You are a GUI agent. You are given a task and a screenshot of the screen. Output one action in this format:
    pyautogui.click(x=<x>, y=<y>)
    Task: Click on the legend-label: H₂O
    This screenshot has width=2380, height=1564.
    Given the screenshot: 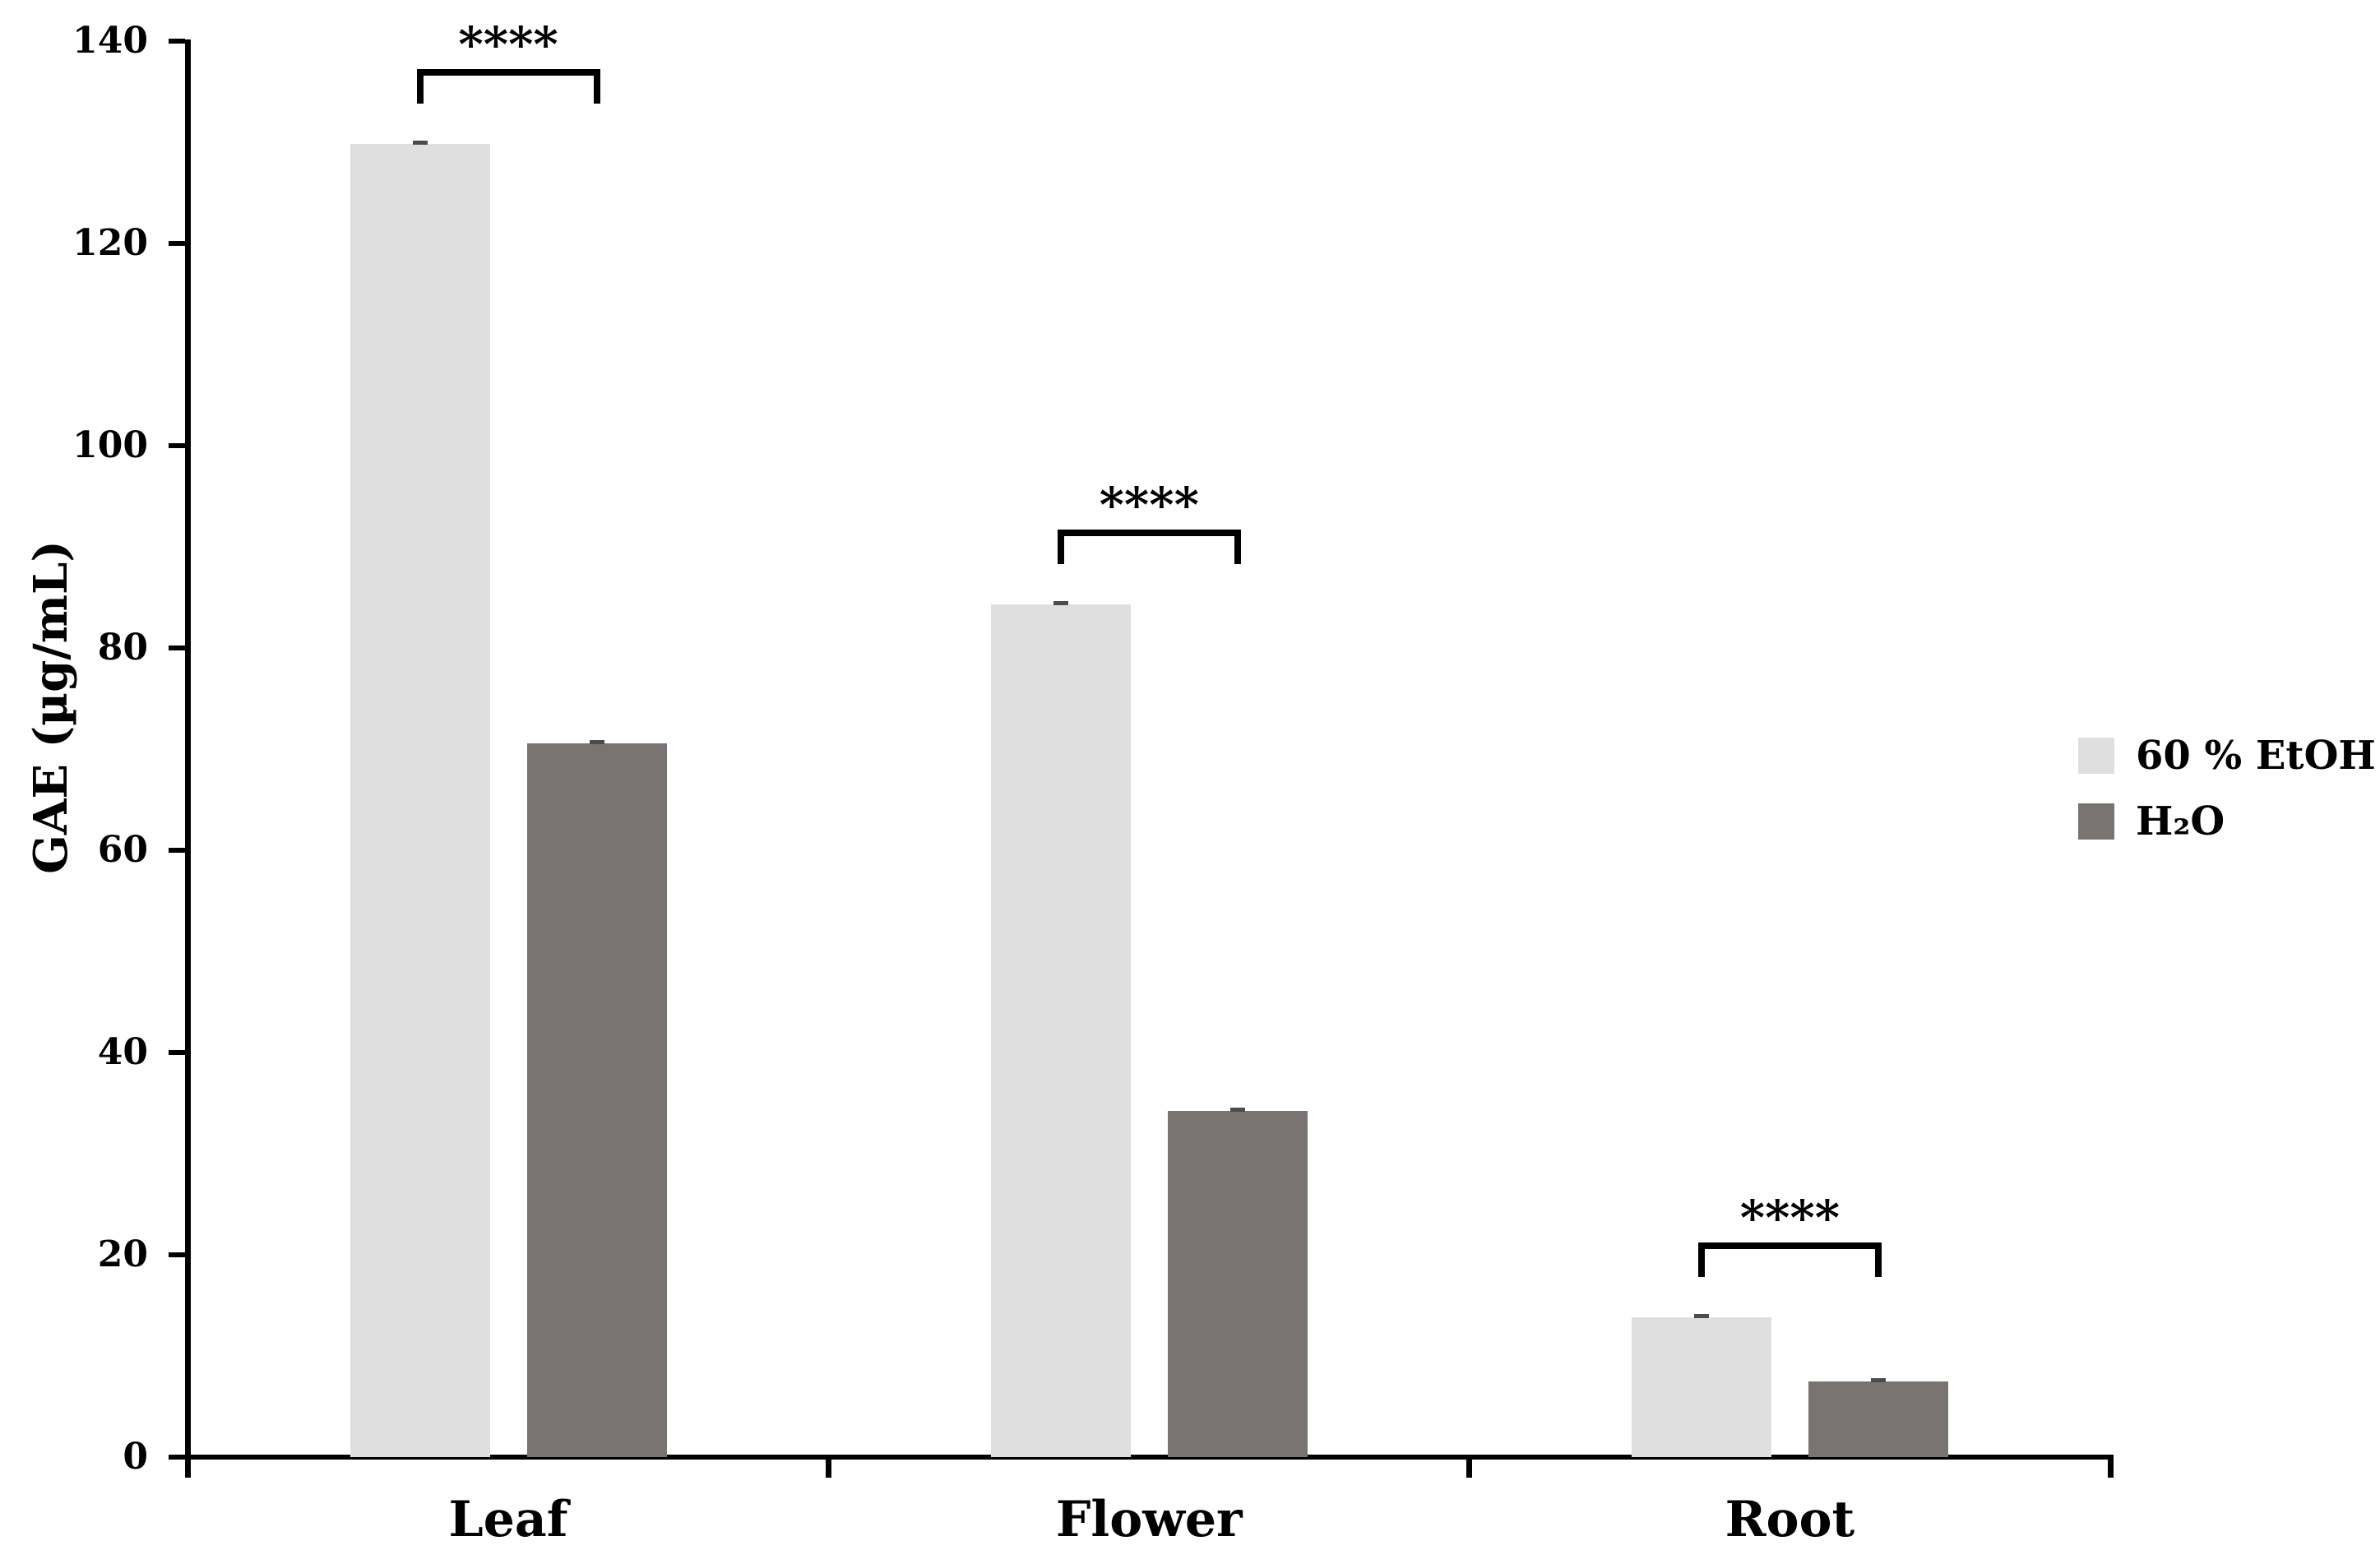 What is the action you would take?
    pyautogui.click(x=2180, y=821)
    